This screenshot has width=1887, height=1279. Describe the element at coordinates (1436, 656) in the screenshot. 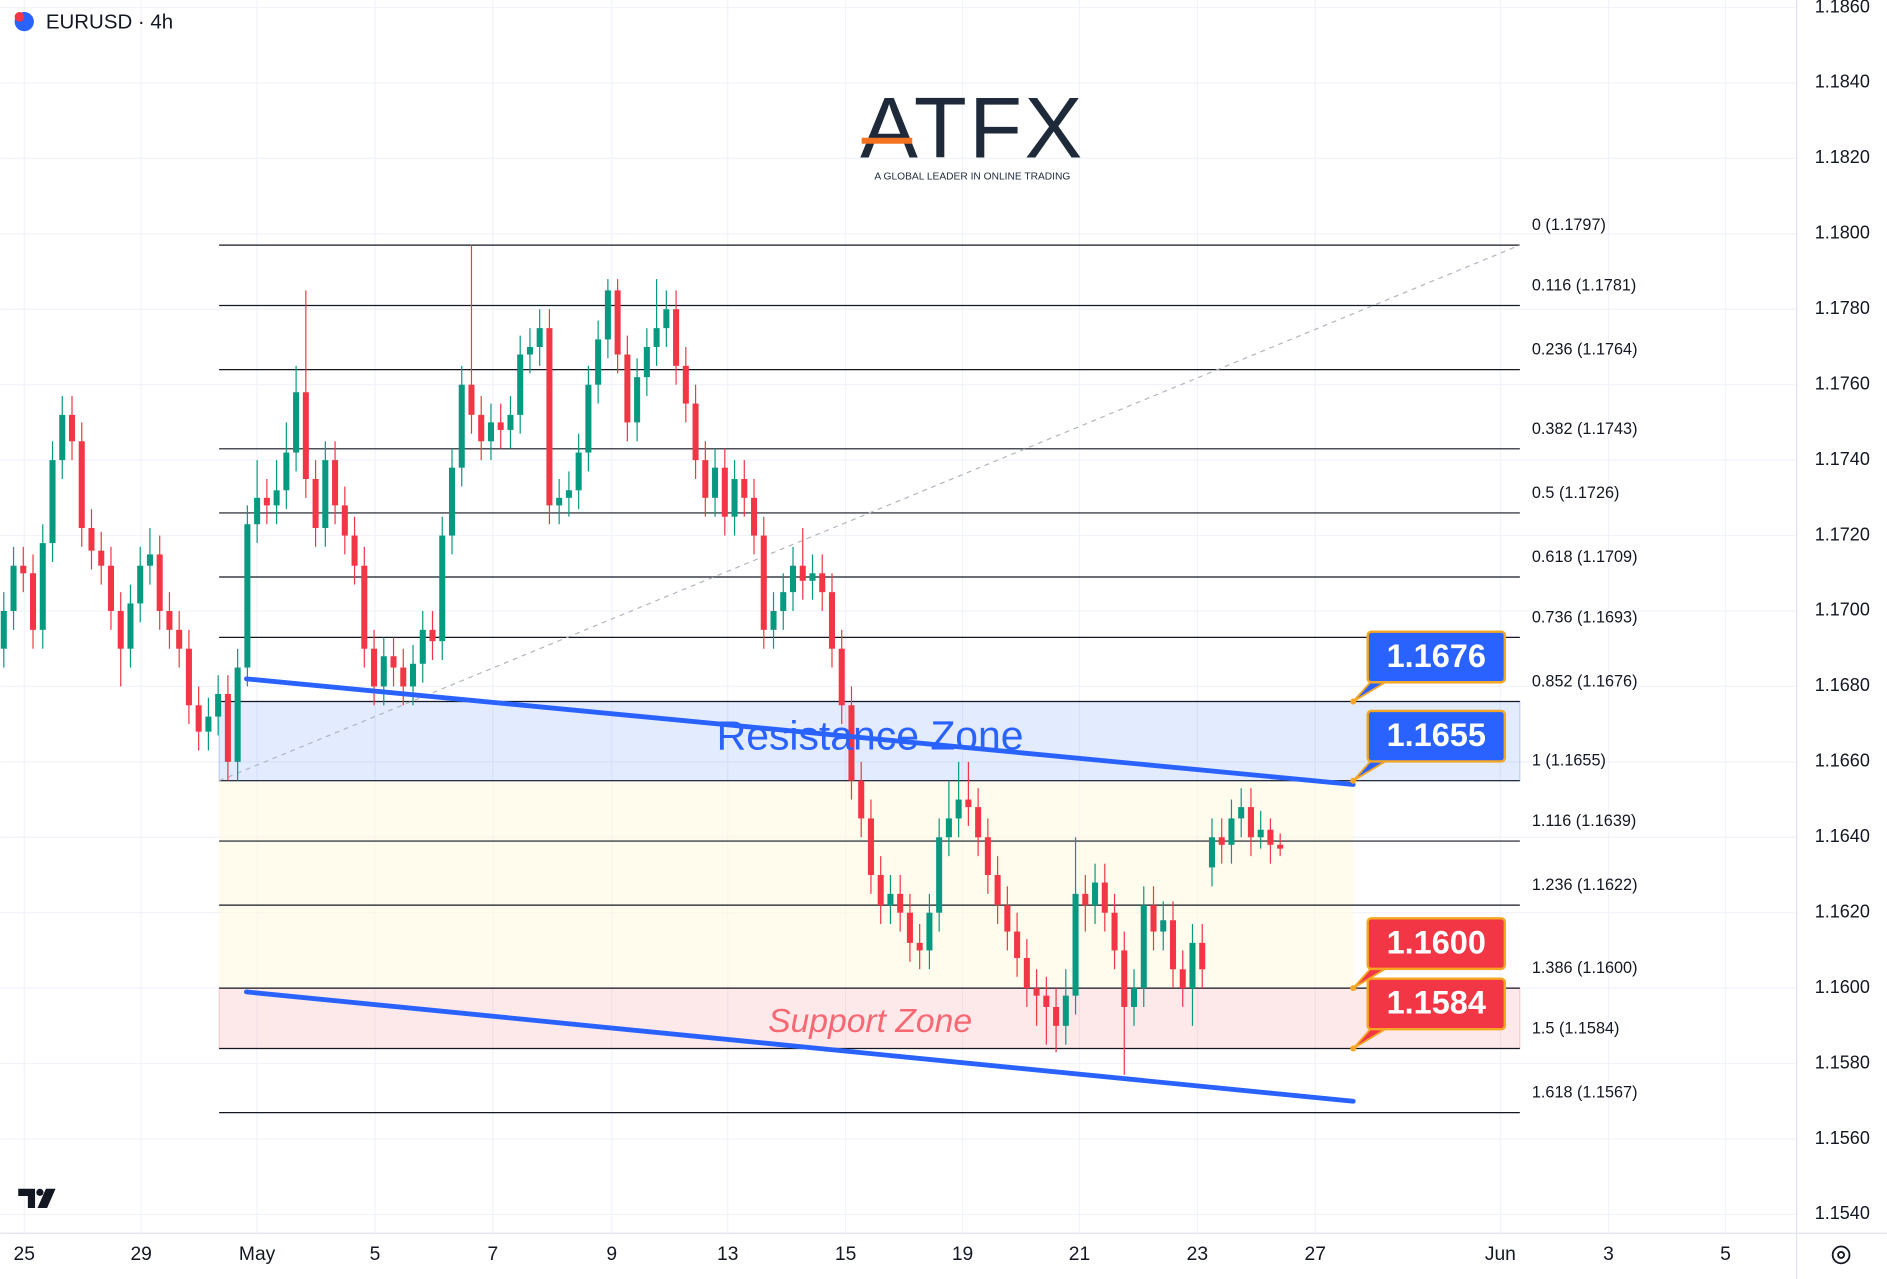

I see `callout-label: 1.1676` at that location.